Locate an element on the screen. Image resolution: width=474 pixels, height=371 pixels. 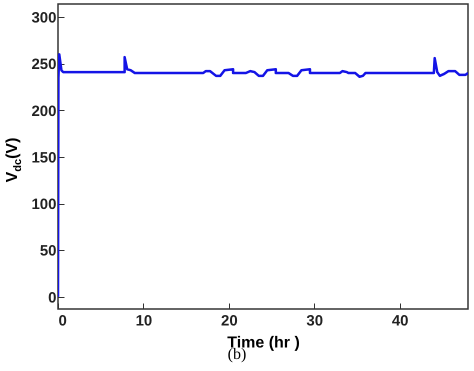
y-tick-label: 50 is located at coordinates (48, 251).